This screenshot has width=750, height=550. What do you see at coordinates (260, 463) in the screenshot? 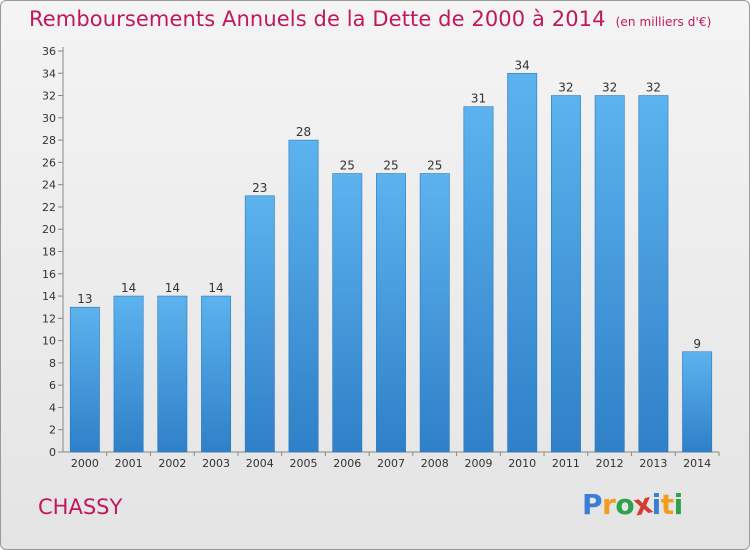
I see `x-tick-label: 2004` at bounding box center [260, 463].